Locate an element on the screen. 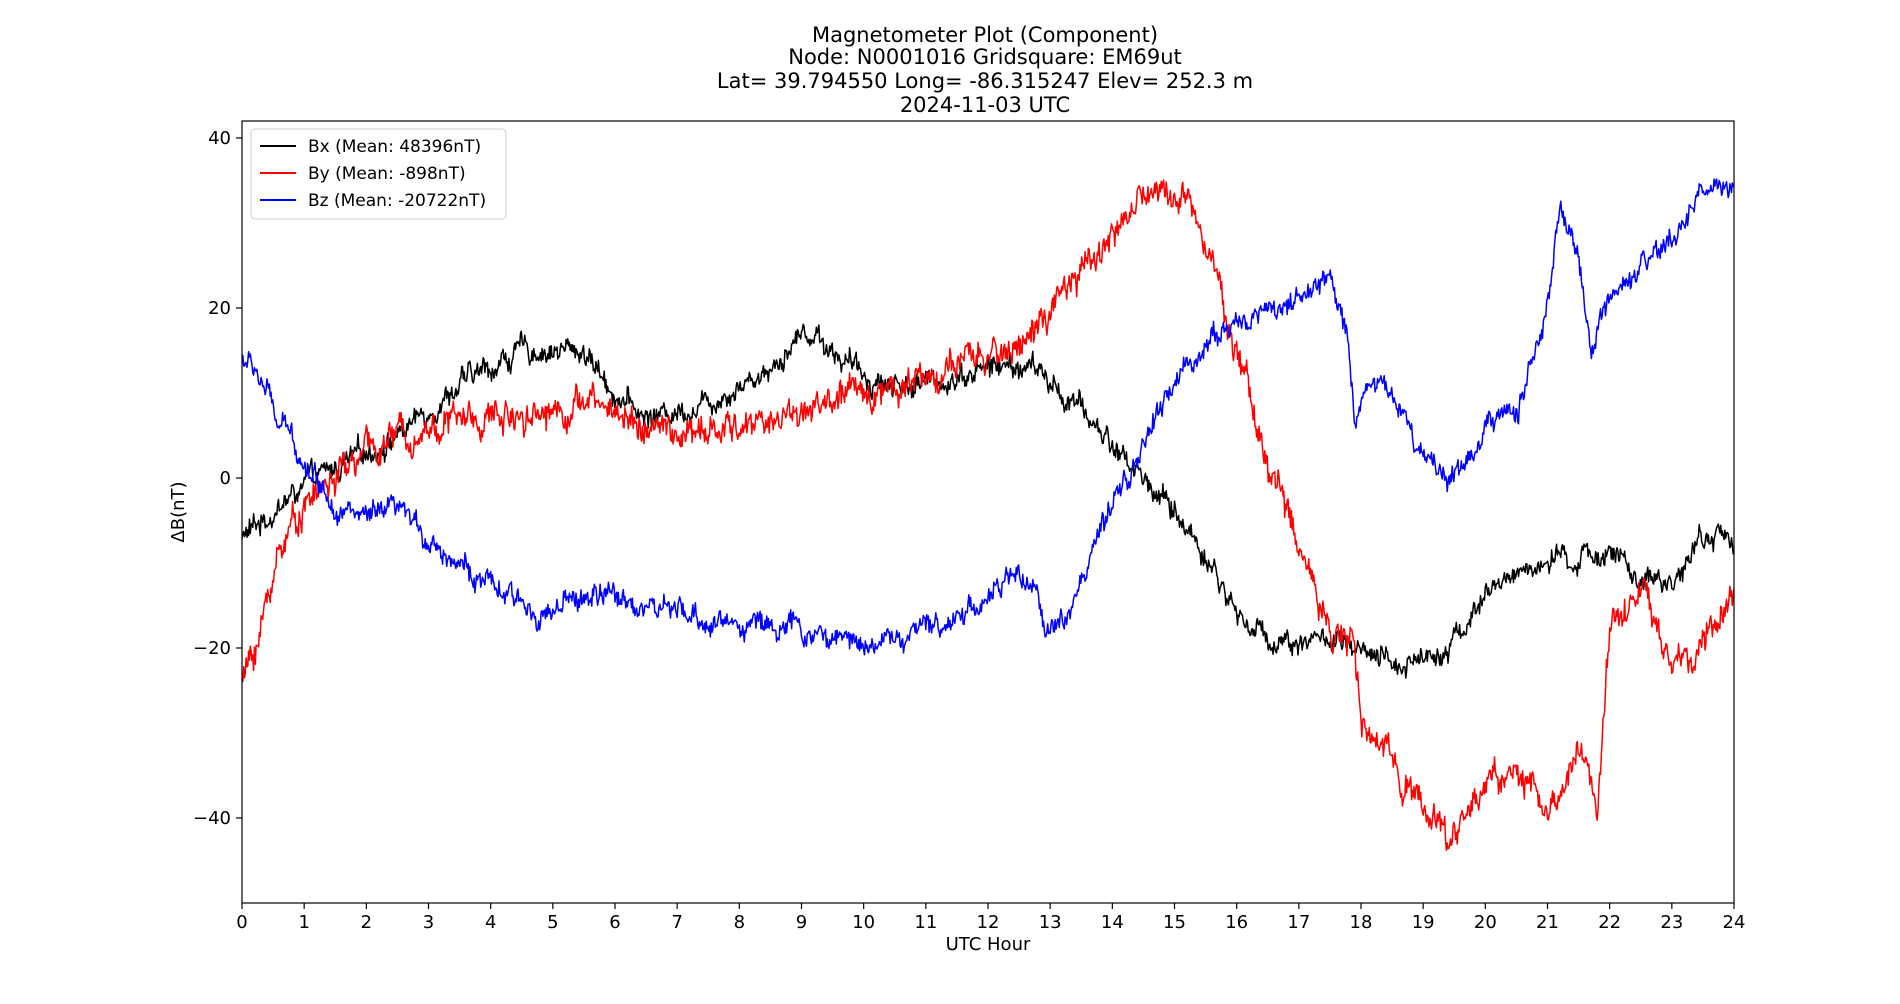 The image size is (1900, 1004). x-tick-label: 19 is located at coordinates (1423, 922).